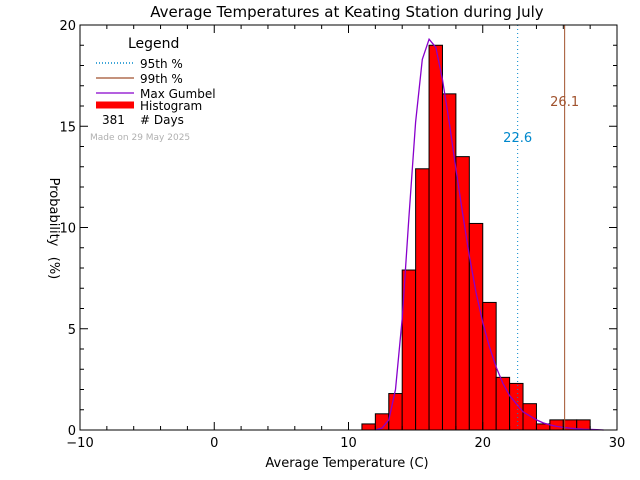 Image resolution: width=640 pixels, height=480 pixels. Describe the element at coordinates (67, 26) in the screenshot. I see `y-tick-label: 20` at that location.